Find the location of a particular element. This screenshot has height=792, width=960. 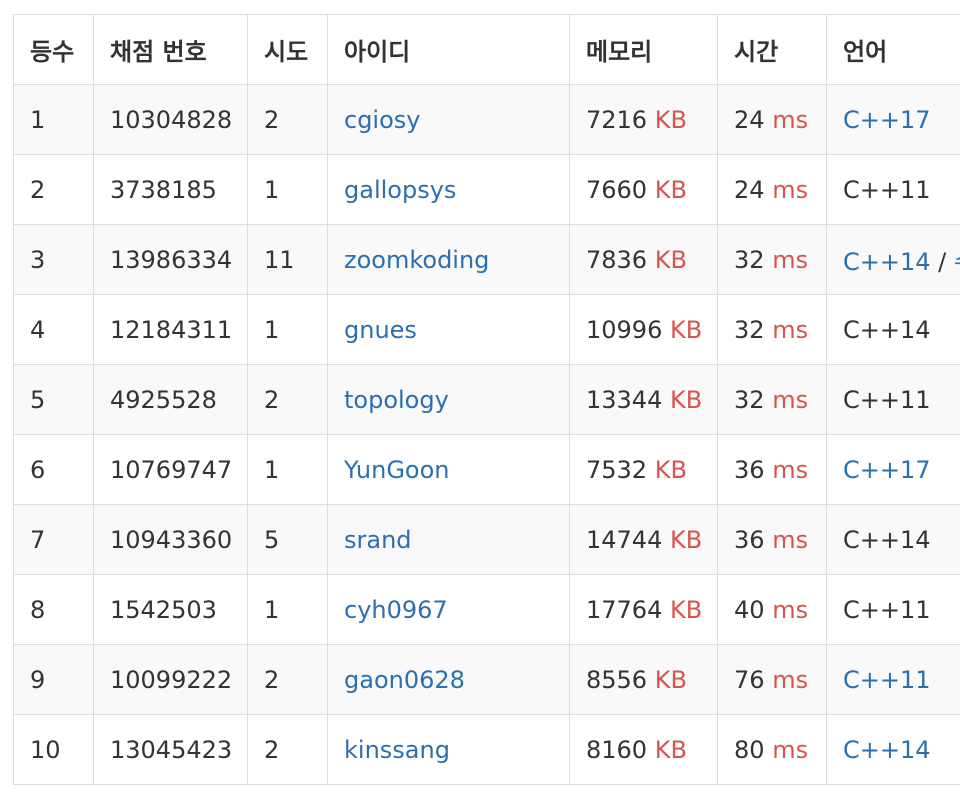

user-cell: gaon0628 is located at coordinates (448, 679).